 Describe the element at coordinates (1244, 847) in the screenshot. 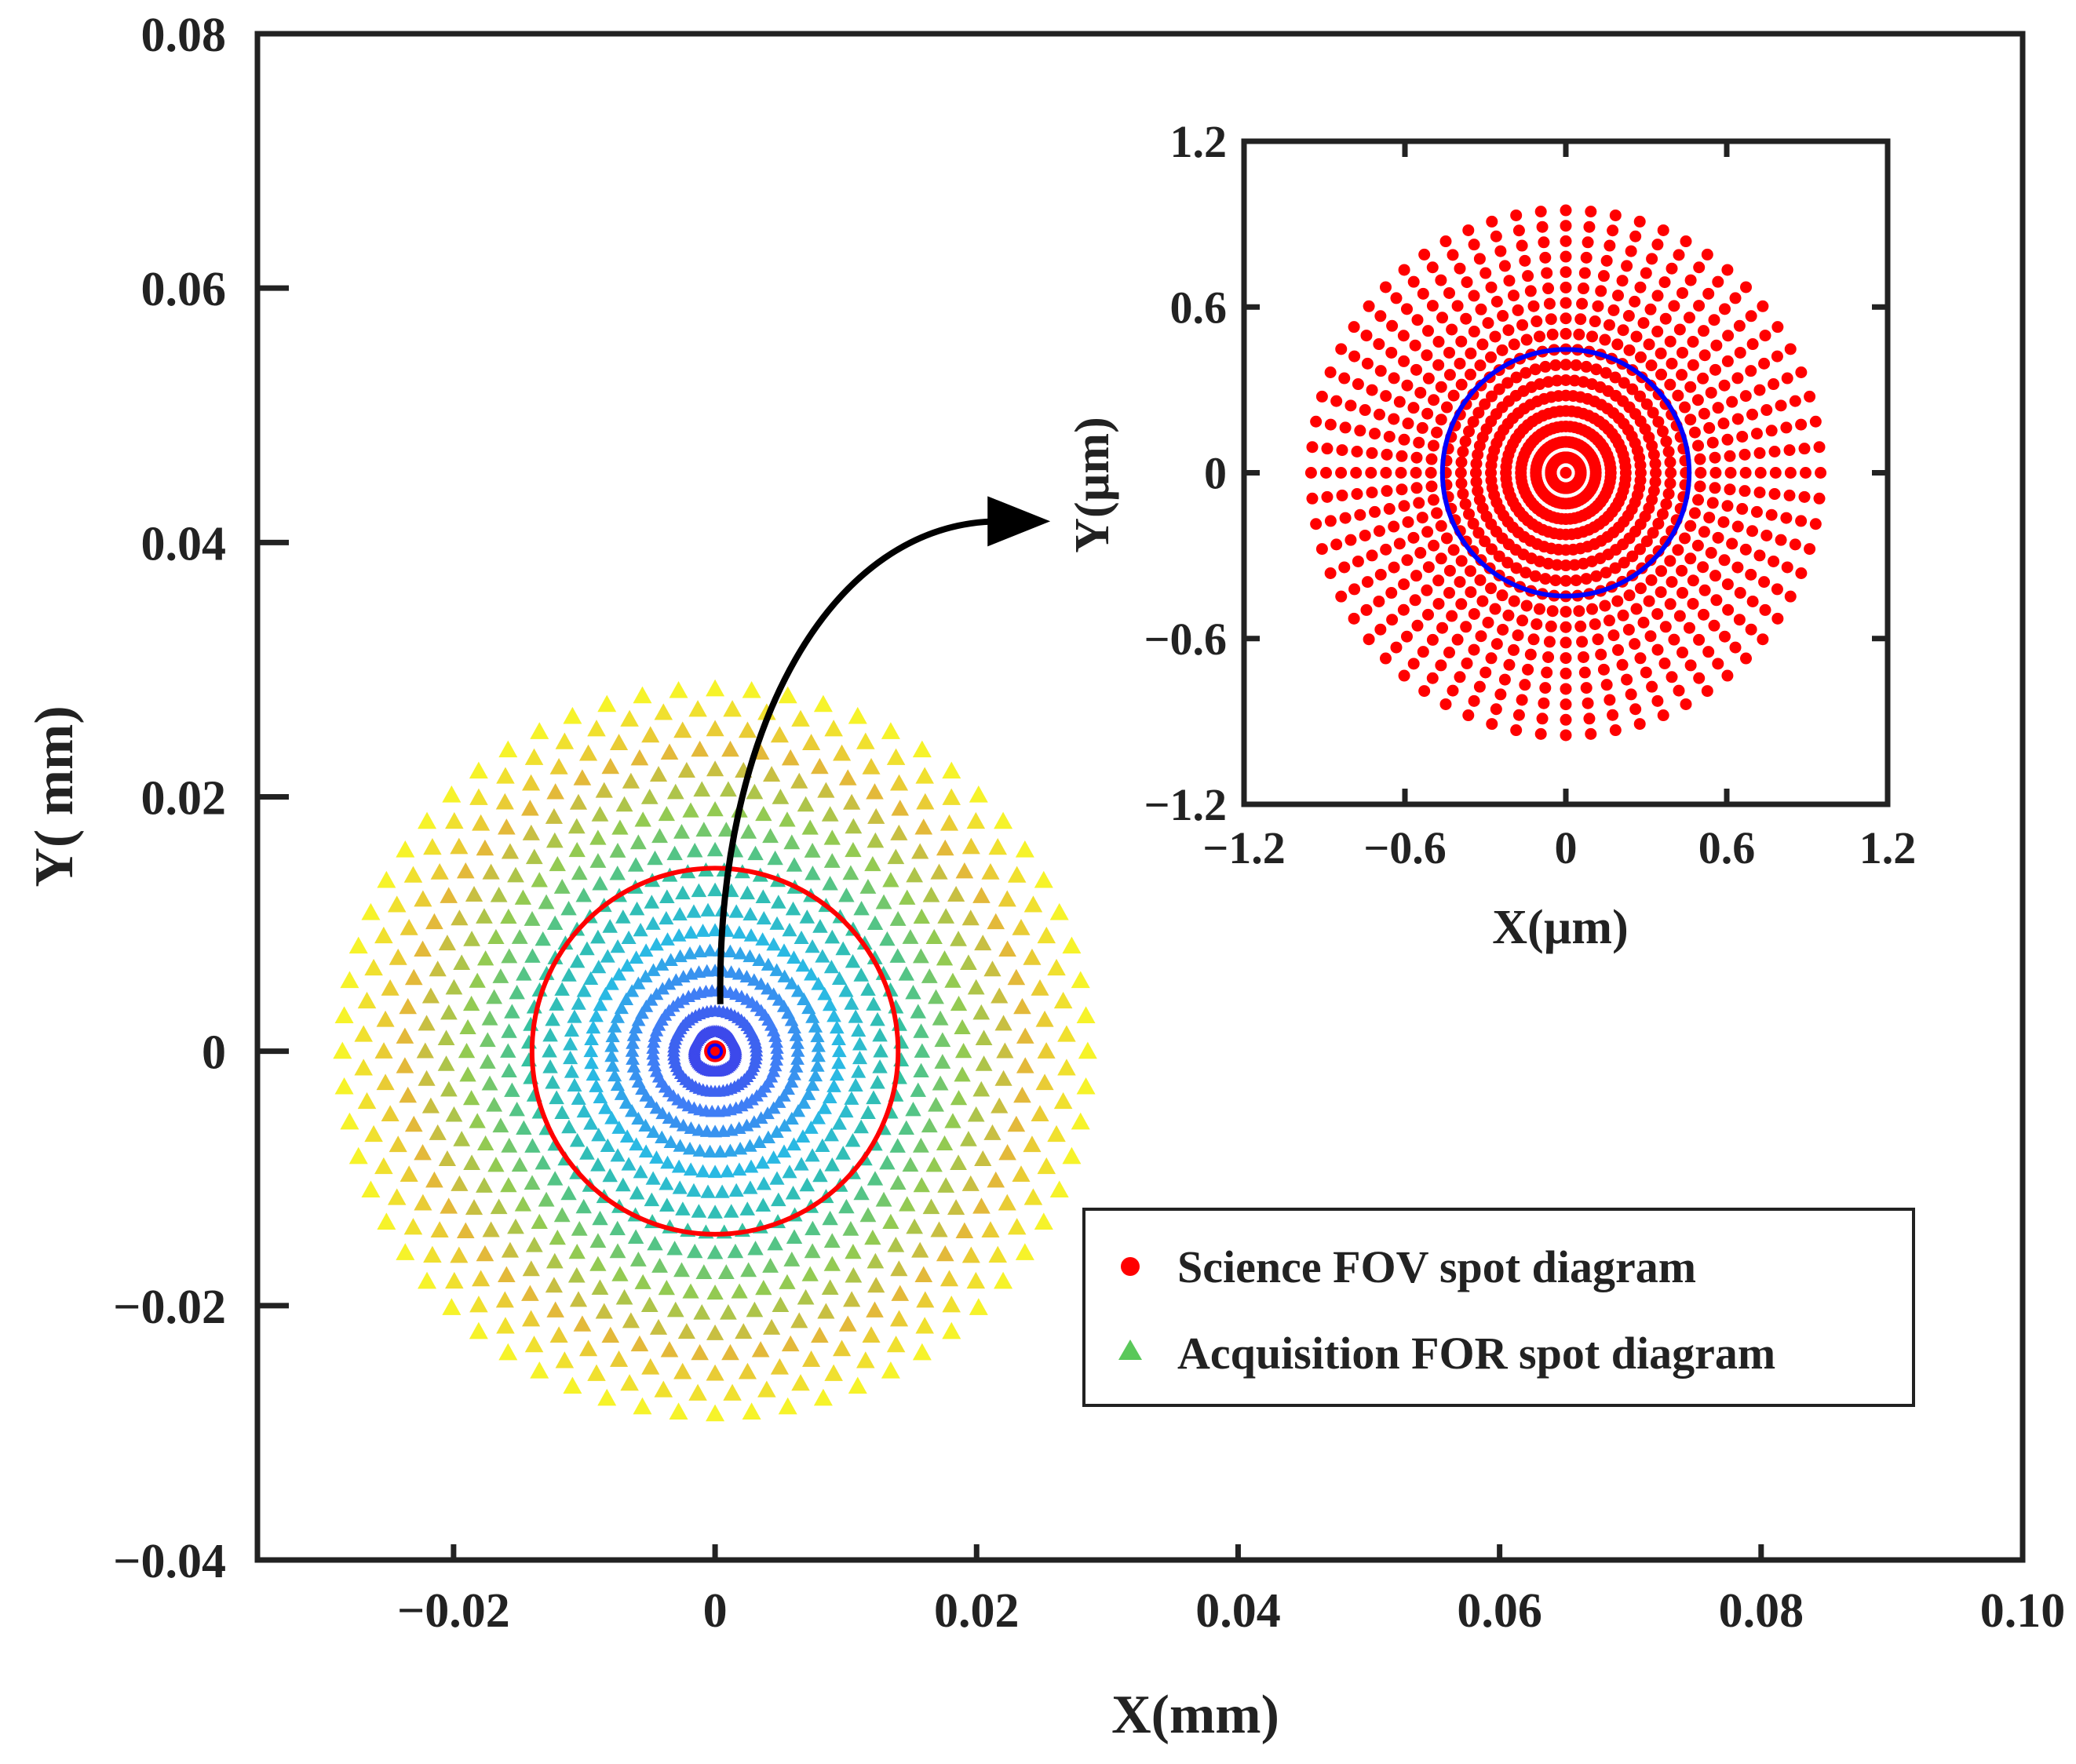

I see `inset-x-tick-label: −1.2` at that location.